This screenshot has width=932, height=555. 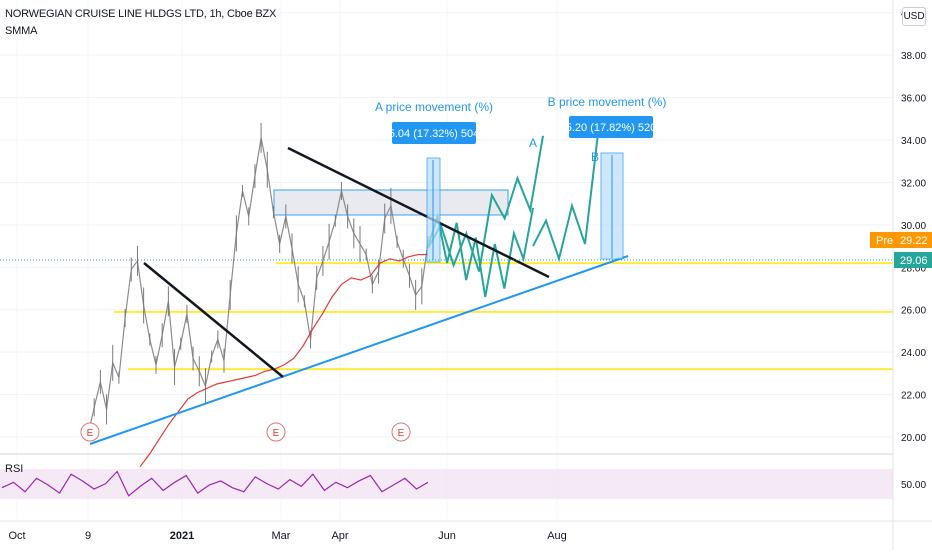 What do you see at coordinates (446, 484) in the screenshot?
I see `rsi-band` at bounding box center [446, 484].